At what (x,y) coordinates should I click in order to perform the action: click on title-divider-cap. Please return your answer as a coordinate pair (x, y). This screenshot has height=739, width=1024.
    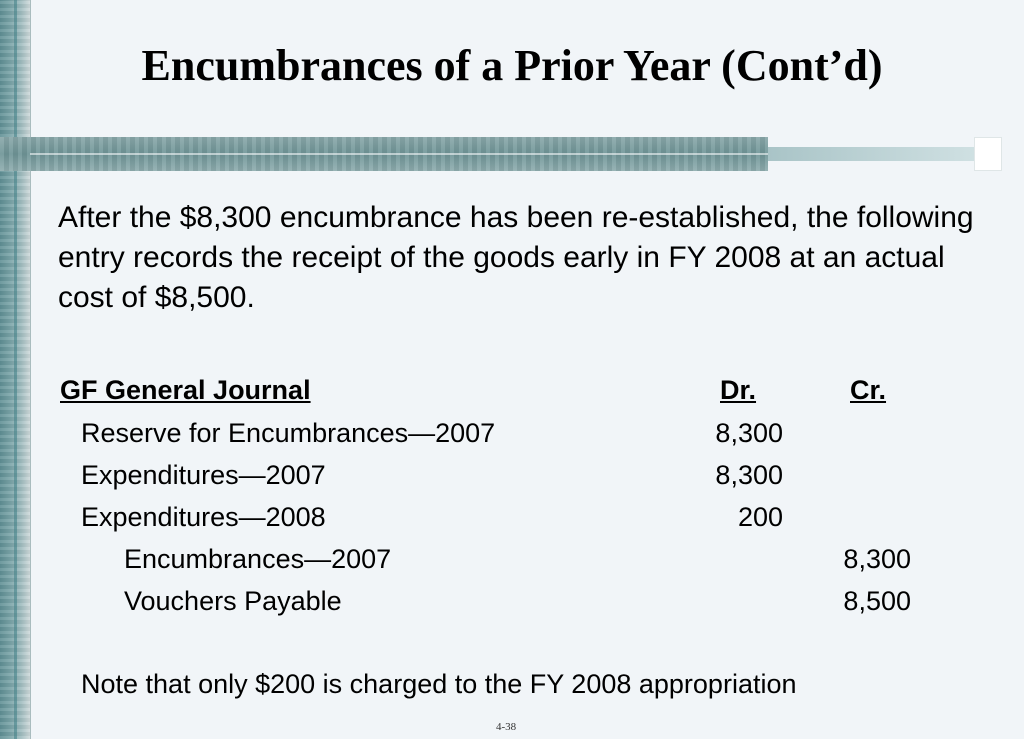
    Looking at the image, I should click on (988, 154).